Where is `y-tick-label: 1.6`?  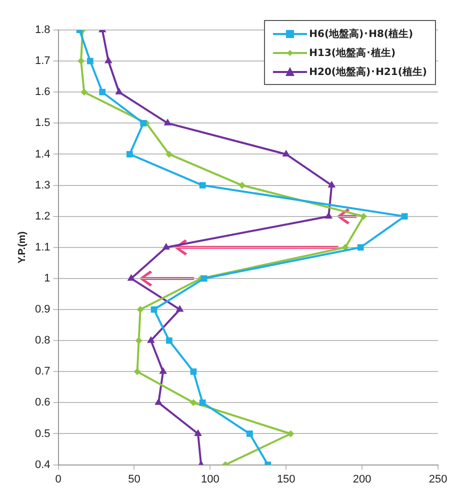 y-tick-label: 1.6 is located at coordinates (42, 92).